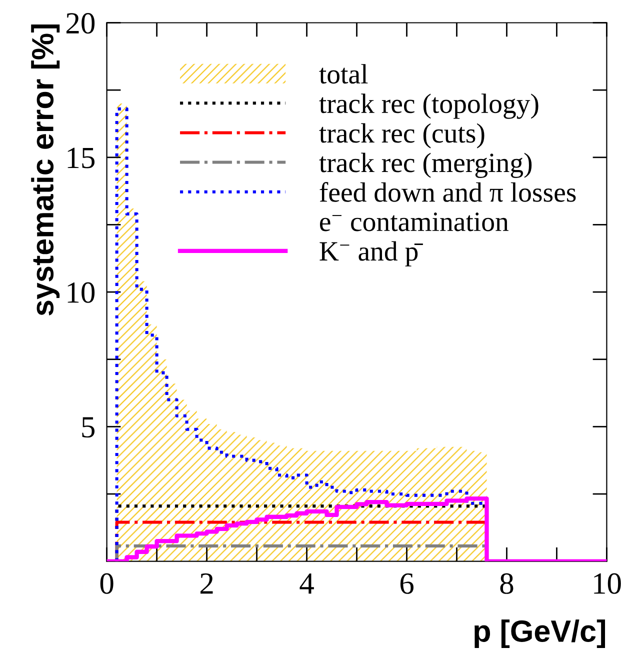 This screenshot has width=621, height=669. I want to click on y-tick-label: 20, so click(80, 23).